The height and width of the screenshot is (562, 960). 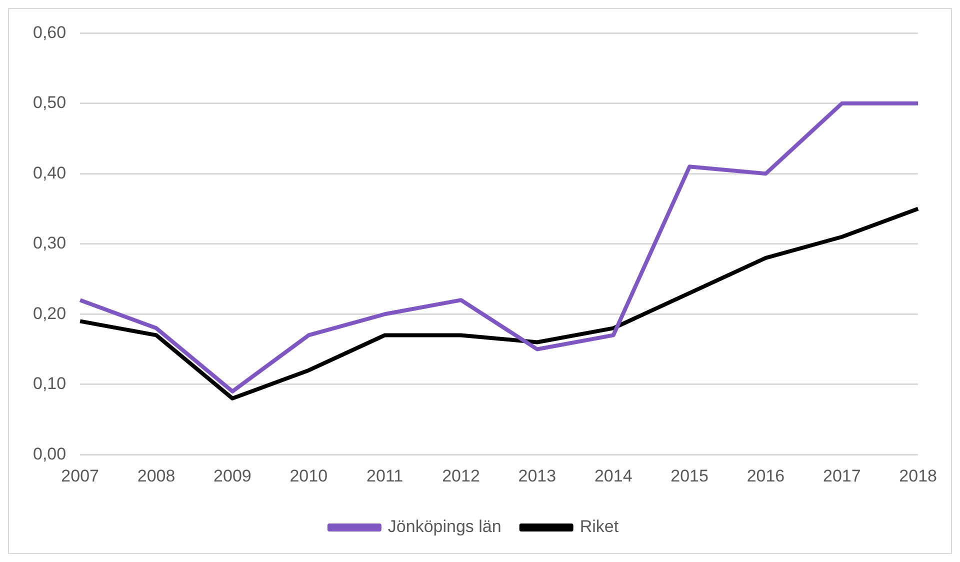 I want to click on x-tick-label: 2013, so click(x=537, y=476).